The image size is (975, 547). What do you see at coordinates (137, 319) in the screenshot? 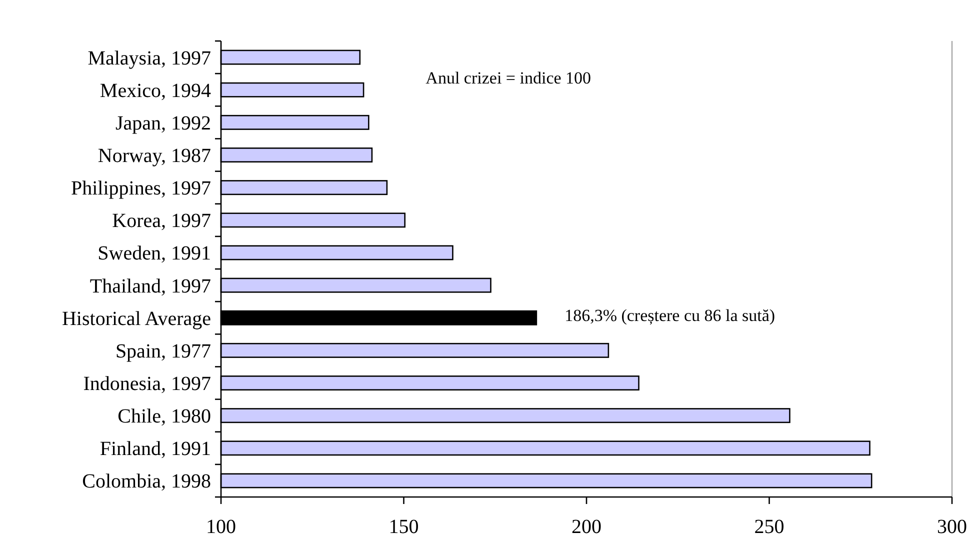
I see `y-tick-label: Historical Average` at bounding box center [137, 319].